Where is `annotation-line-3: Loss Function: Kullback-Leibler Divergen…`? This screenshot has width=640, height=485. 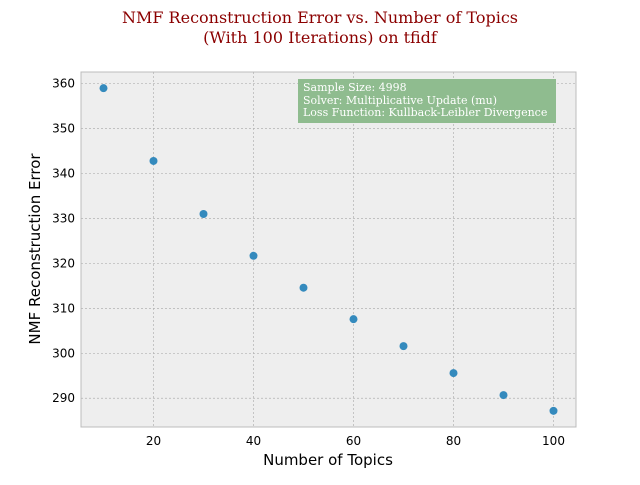 annotation-line-3: Loss Function: Kullback-Leibler Divergen… is located at coordinates (425, 112).